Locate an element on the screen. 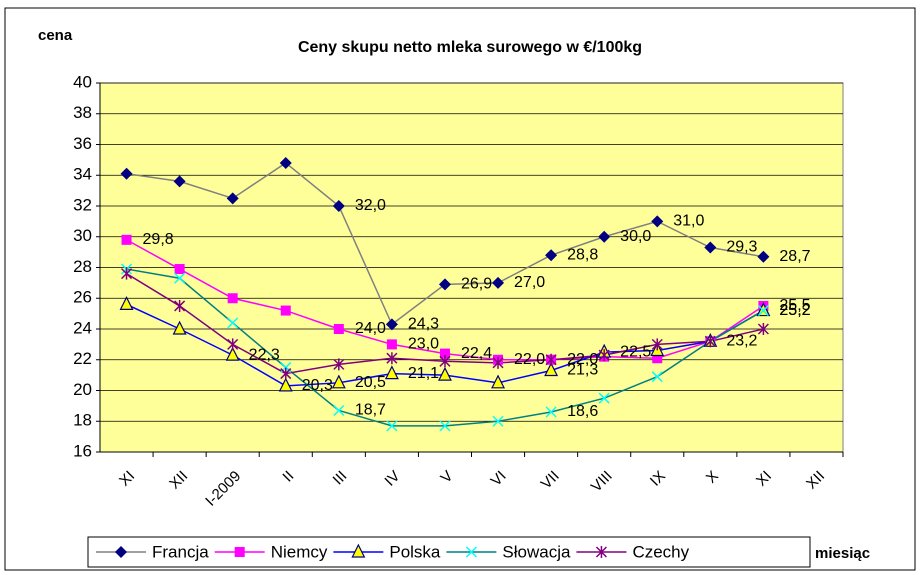 Image resolution: width=922 pixels, height=575 pixels. data-label: 29,8 is located at coordinates (158, 239).